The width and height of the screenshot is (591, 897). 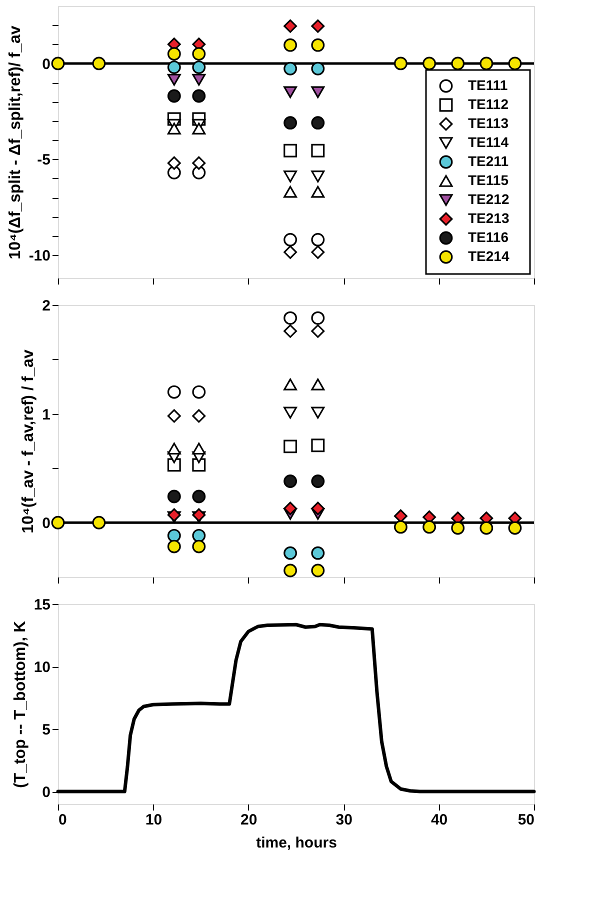 What do you see at coordinates (39, 256) in the screenshot?
I see `y-tick-label: -10` at bounding box center [39, 256].